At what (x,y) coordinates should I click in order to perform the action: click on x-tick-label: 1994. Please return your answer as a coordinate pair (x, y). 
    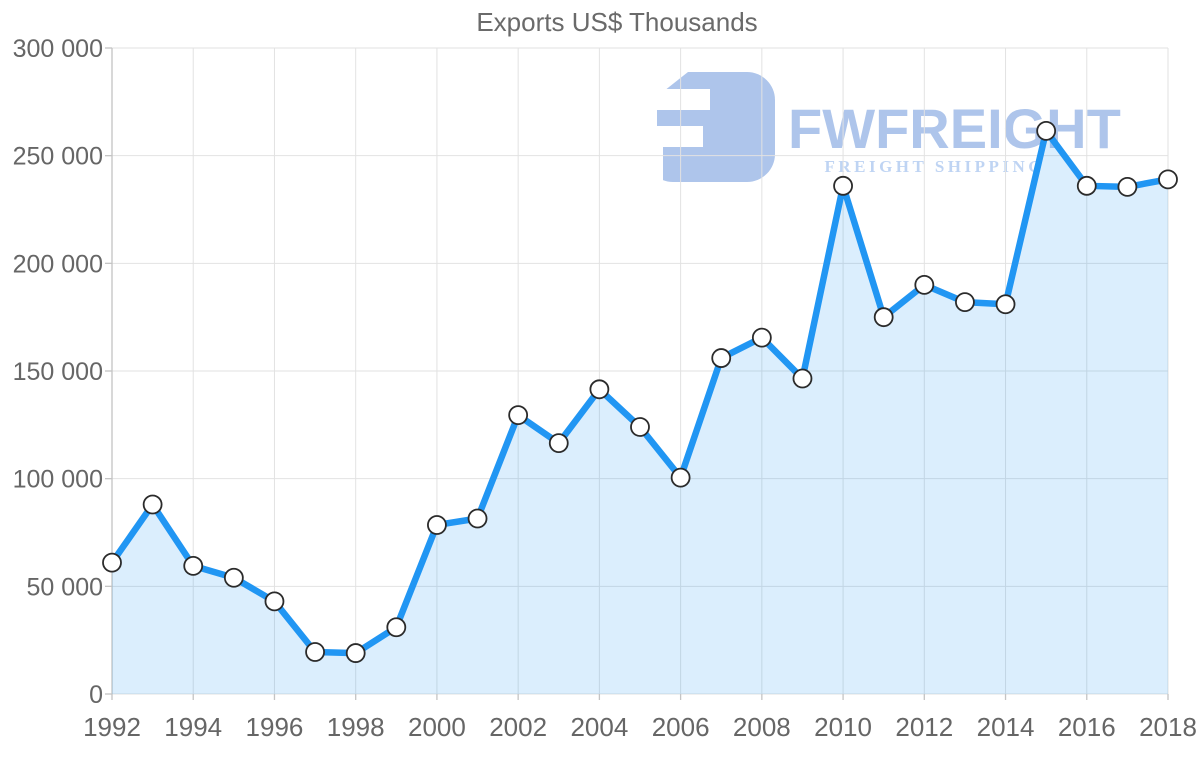
    Looking at the image, I should click on (193, 727).